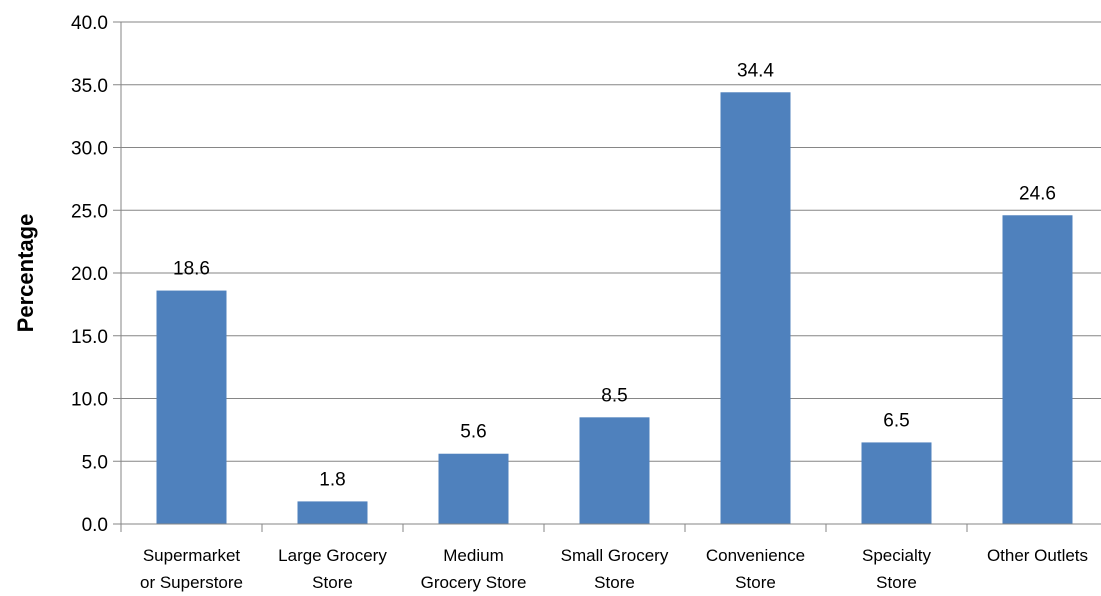  What do you see at coordinates (755, 70) in the screenshot?
I see `data-label: 34.4` at bounding box center [755, 70].